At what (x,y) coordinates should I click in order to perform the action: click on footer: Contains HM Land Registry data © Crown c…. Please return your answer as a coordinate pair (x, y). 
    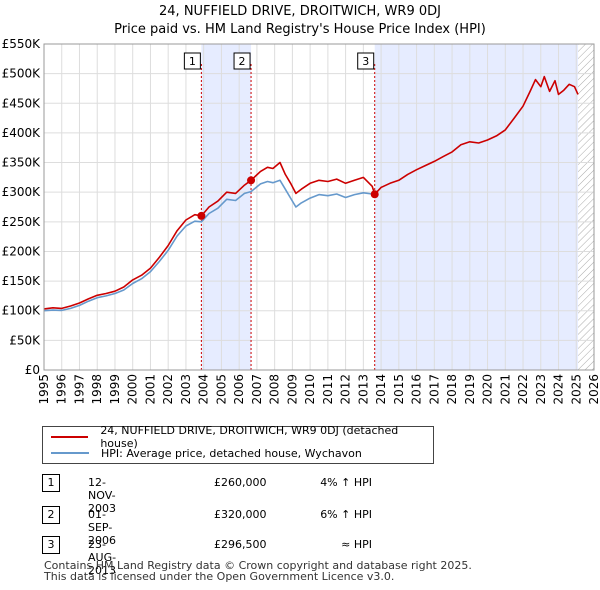
    Looking at the image, I should click on (258, 571).